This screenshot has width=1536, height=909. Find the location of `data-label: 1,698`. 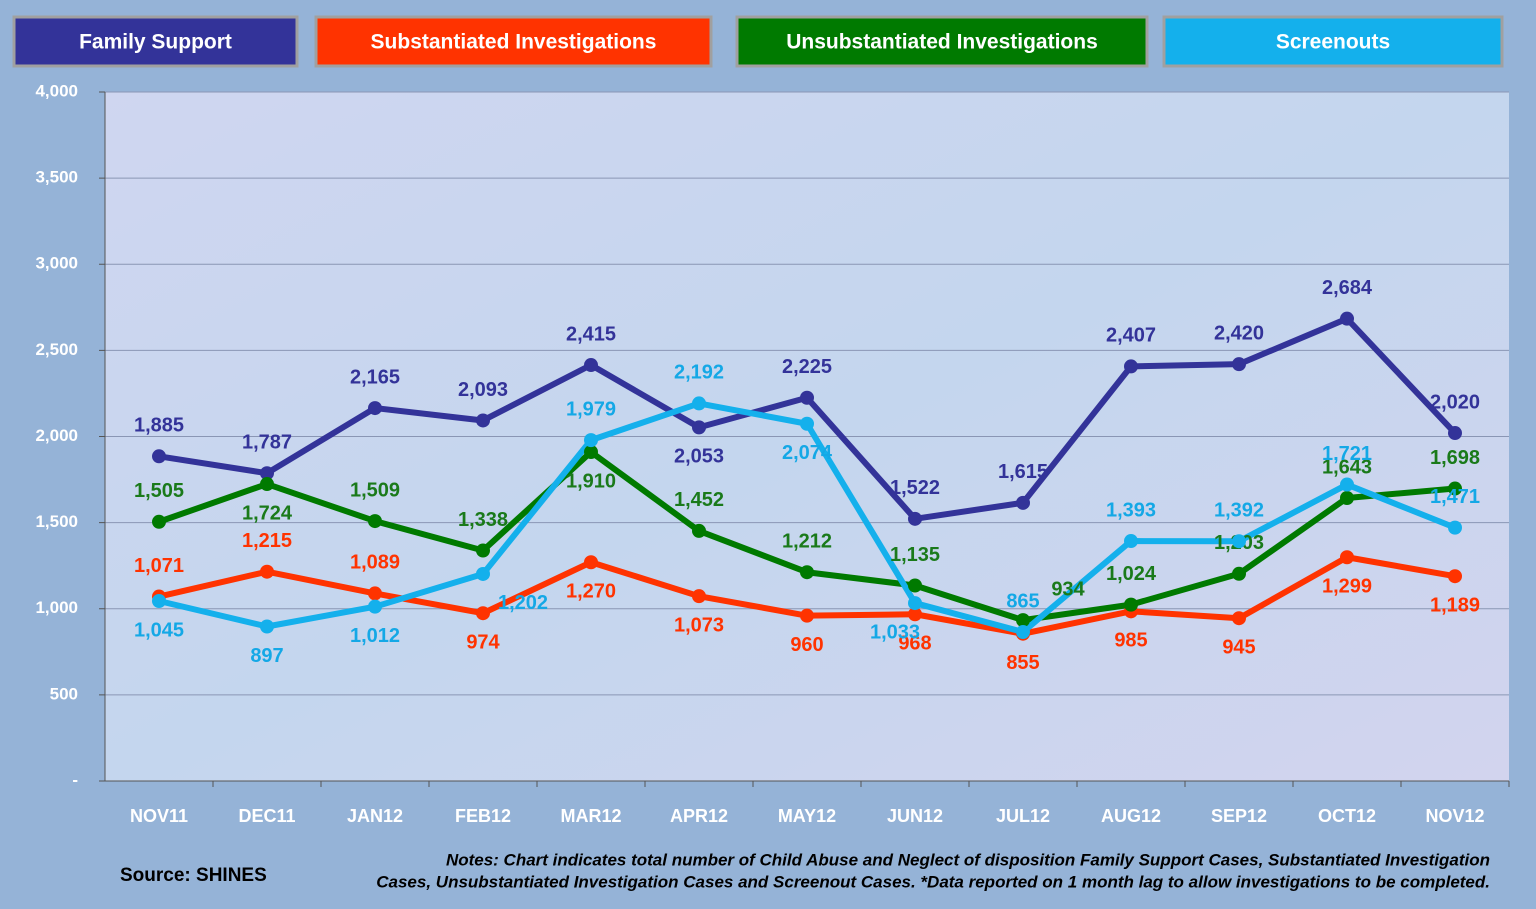

data-label: 1,698 is located at coordinates (1455, 458).